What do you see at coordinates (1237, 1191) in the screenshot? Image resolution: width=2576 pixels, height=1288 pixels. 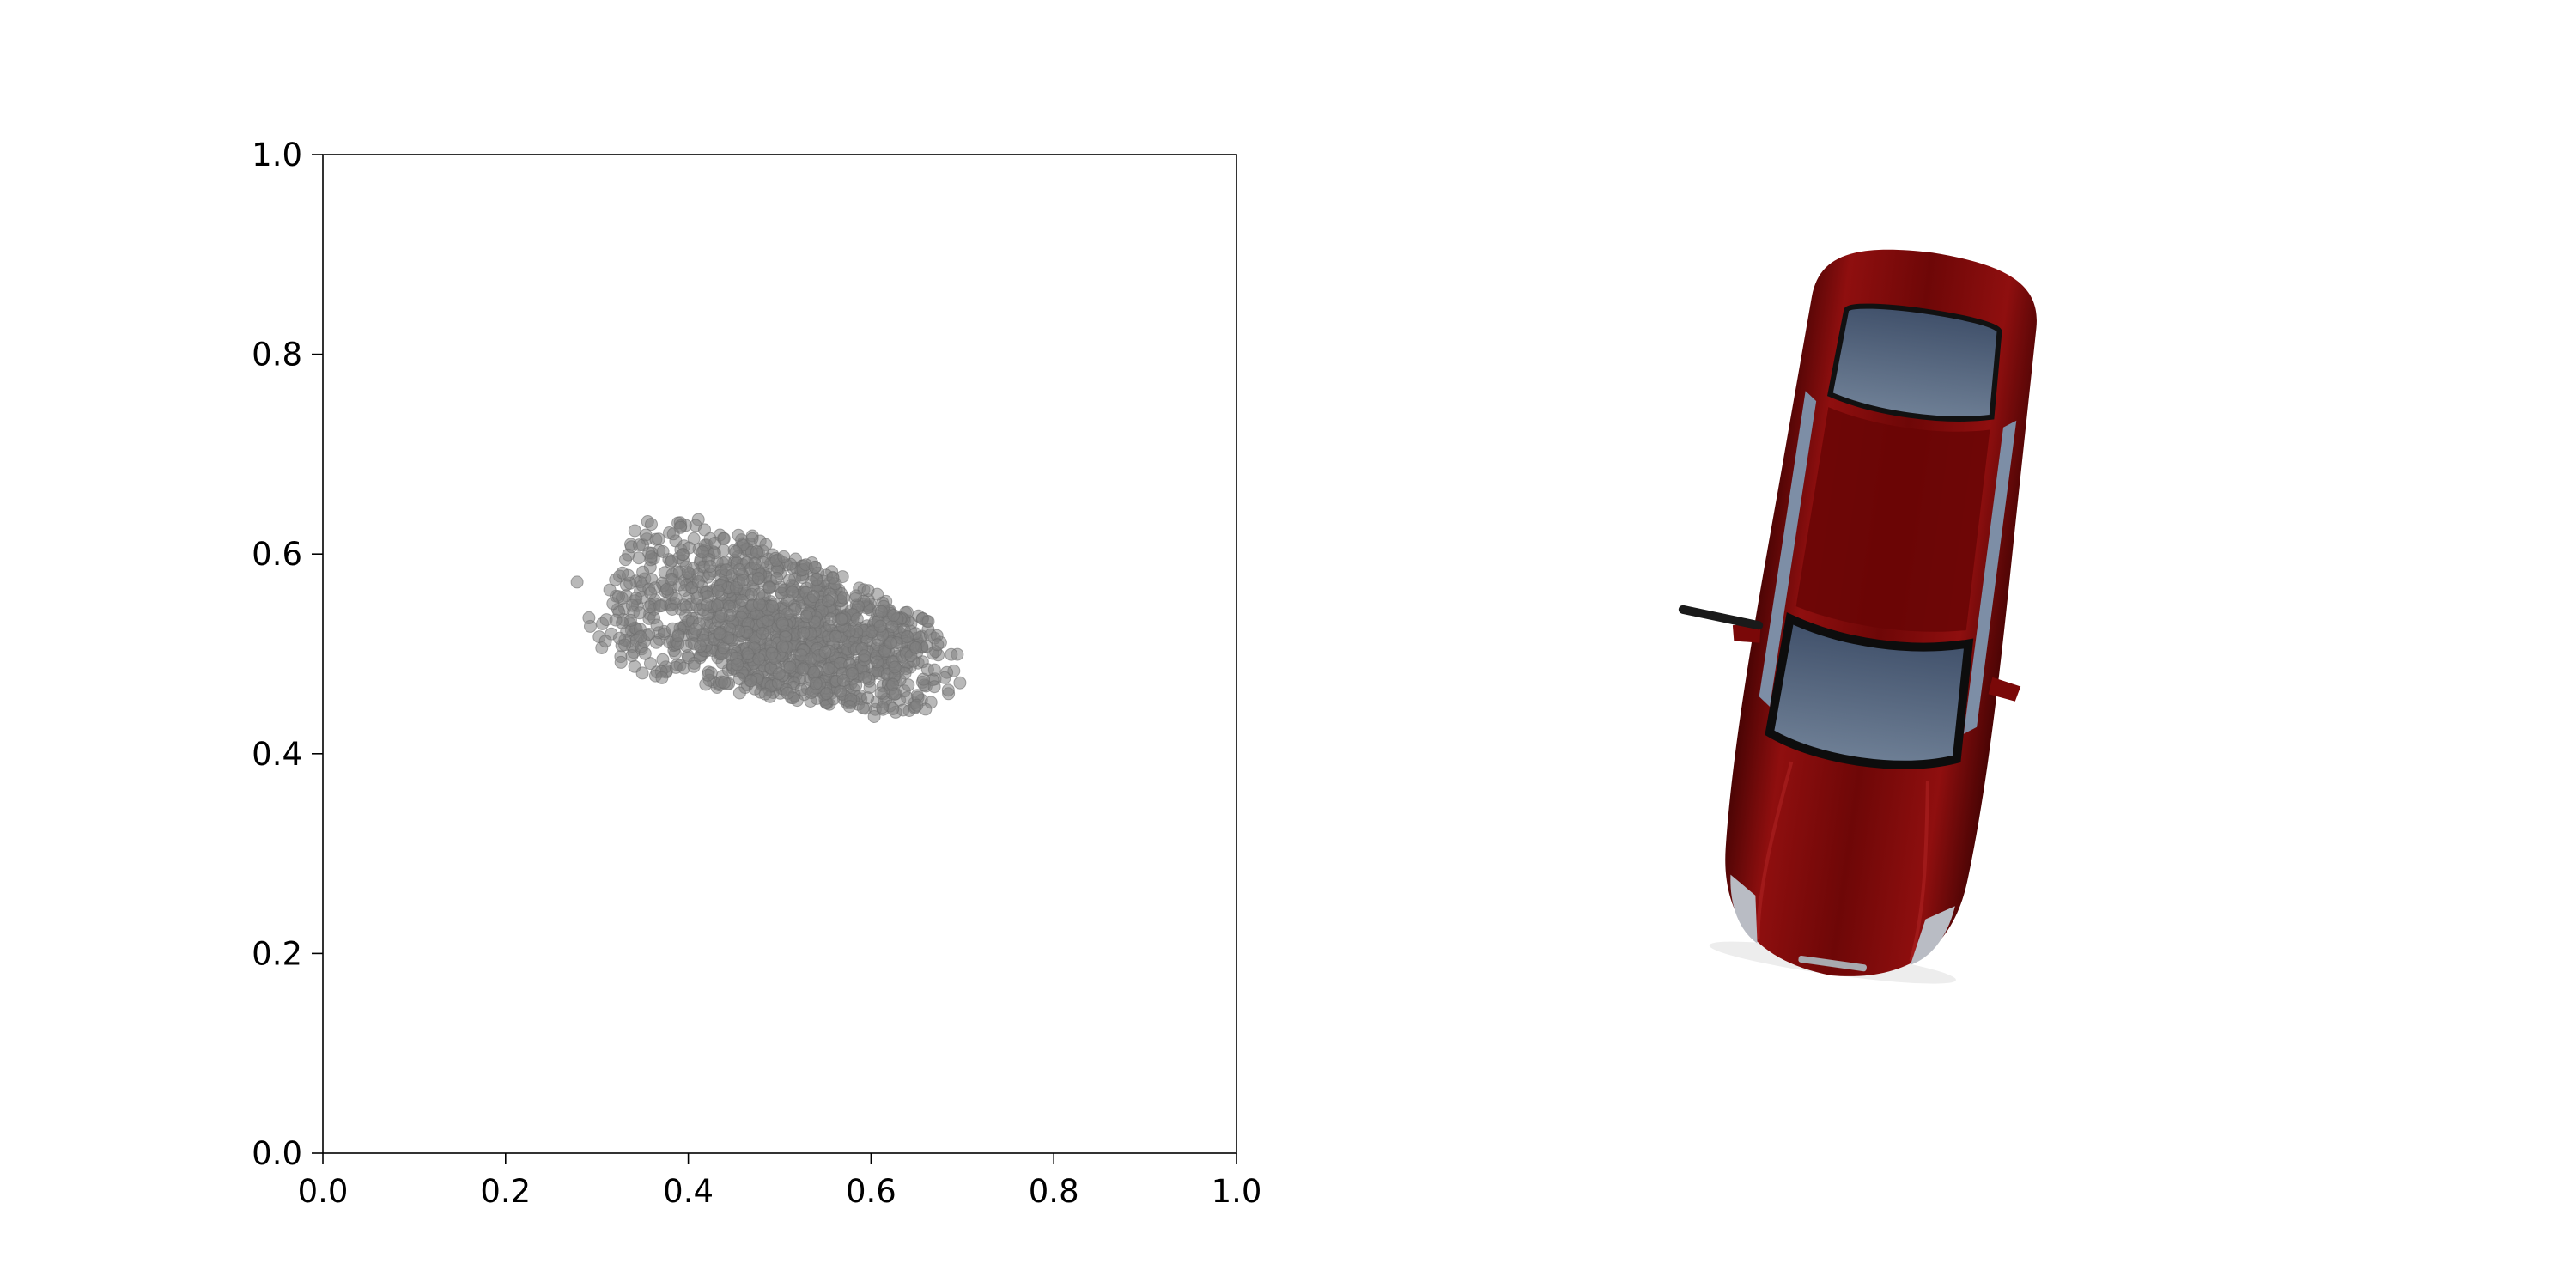 I see `x-tick-label: 1.0` at bounding box center [1237, 1191].